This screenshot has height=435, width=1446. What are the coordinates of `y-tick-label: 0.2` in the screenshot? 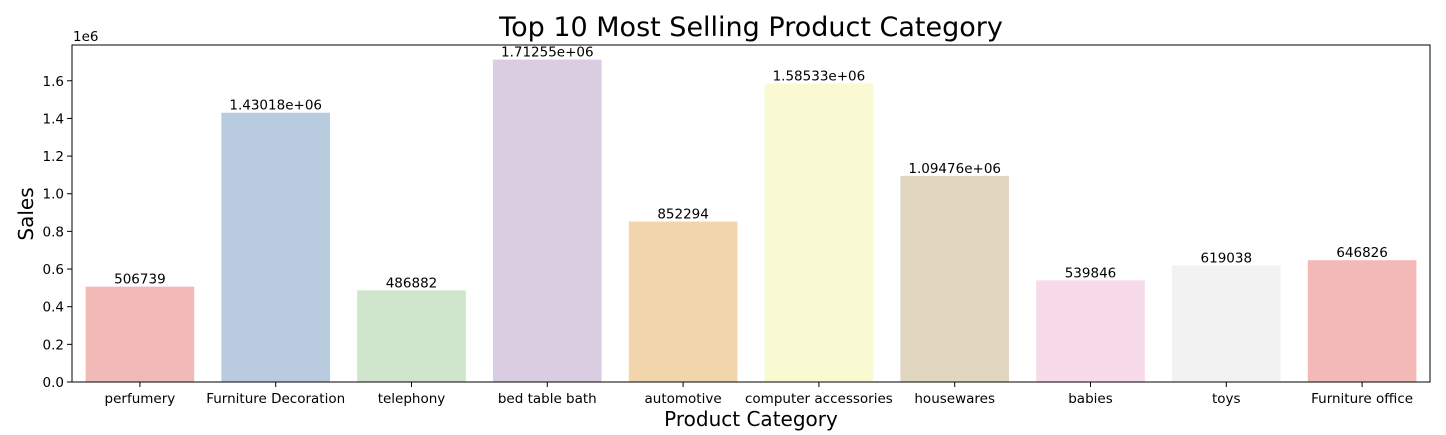 It's located at (53, 345).